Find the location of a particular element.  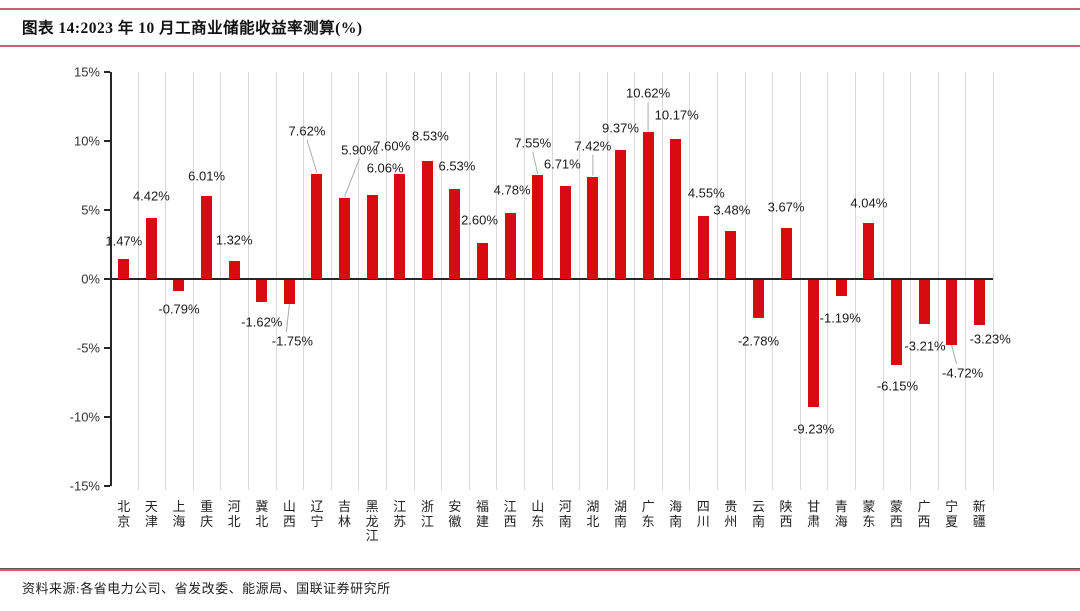

bar-value-label: 7.42% is located at coordinates (593, 146).